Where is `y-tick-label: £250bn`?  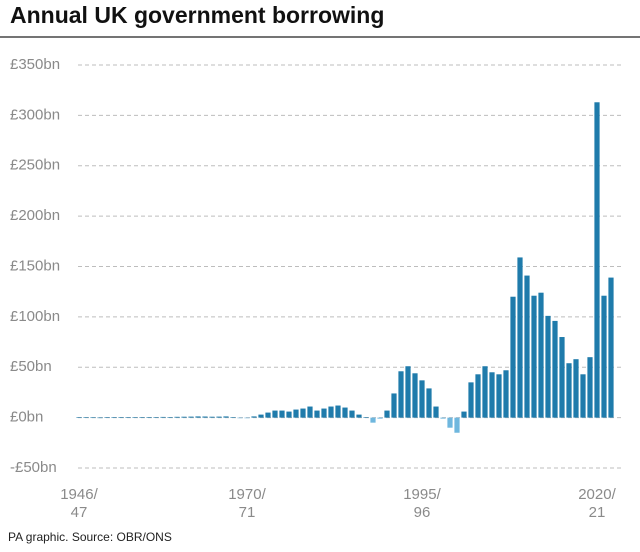
y-tick-label: £250bn is located at coordinates (35, 165).